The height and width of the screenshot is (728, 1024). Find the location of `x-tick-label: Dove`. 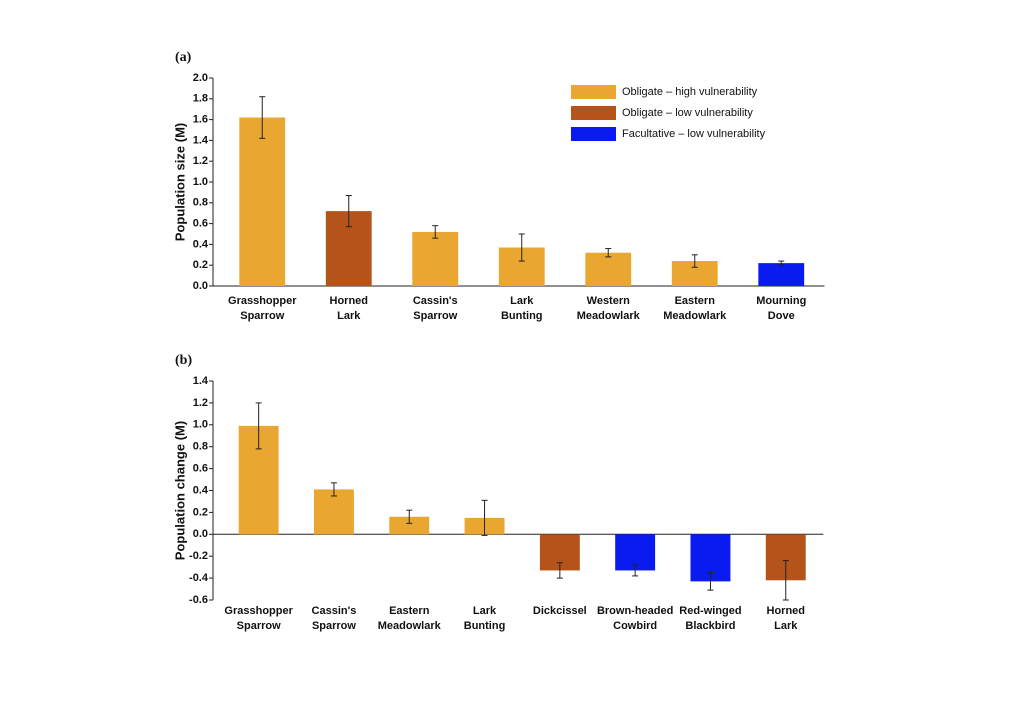

x-tick-label: Dove is located at coordinates (781, 316).